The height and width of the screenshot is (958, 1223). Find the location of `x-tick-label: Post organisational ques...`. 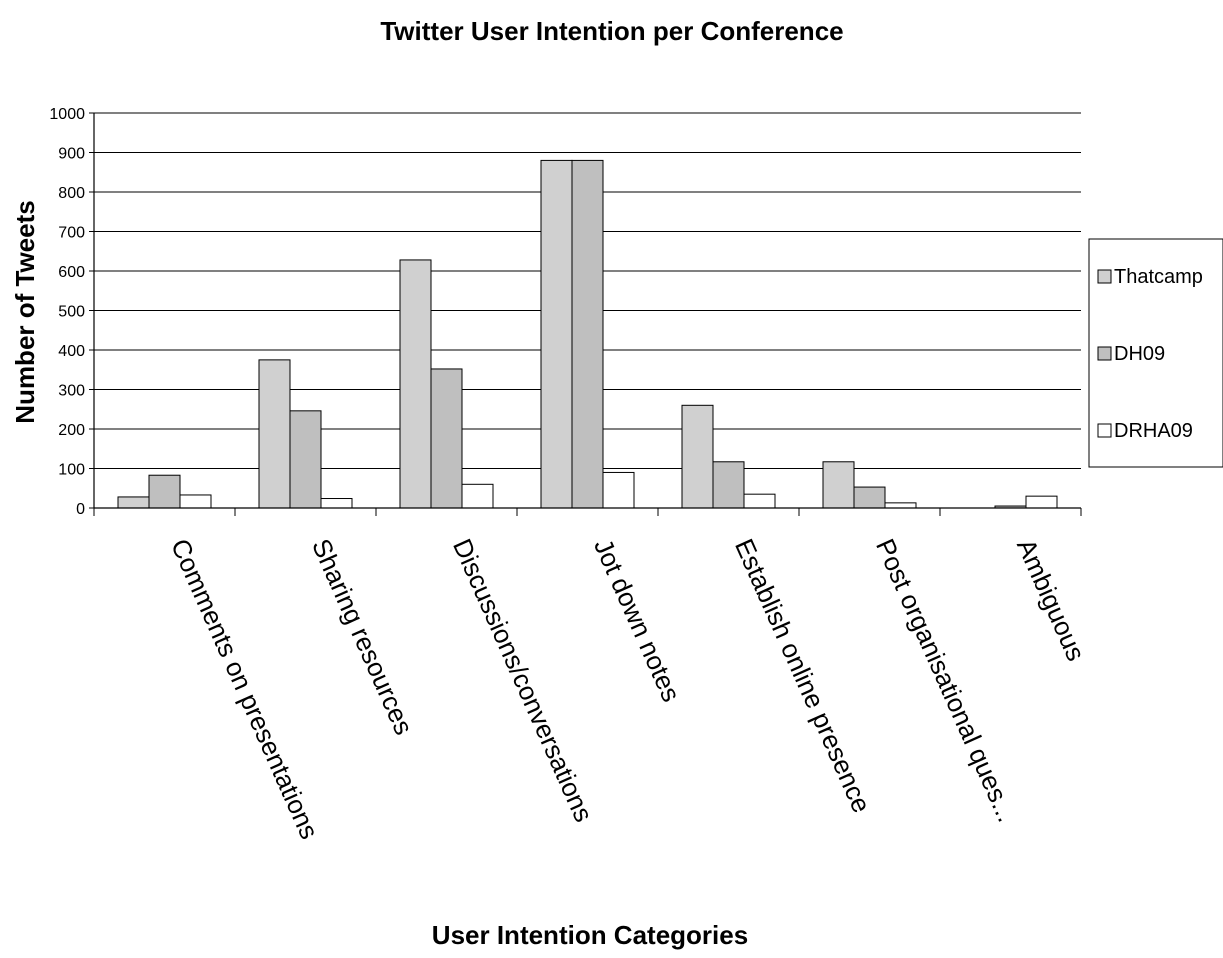

x-tick-label: Post organisational ques... is located at coordinates (946, 680).